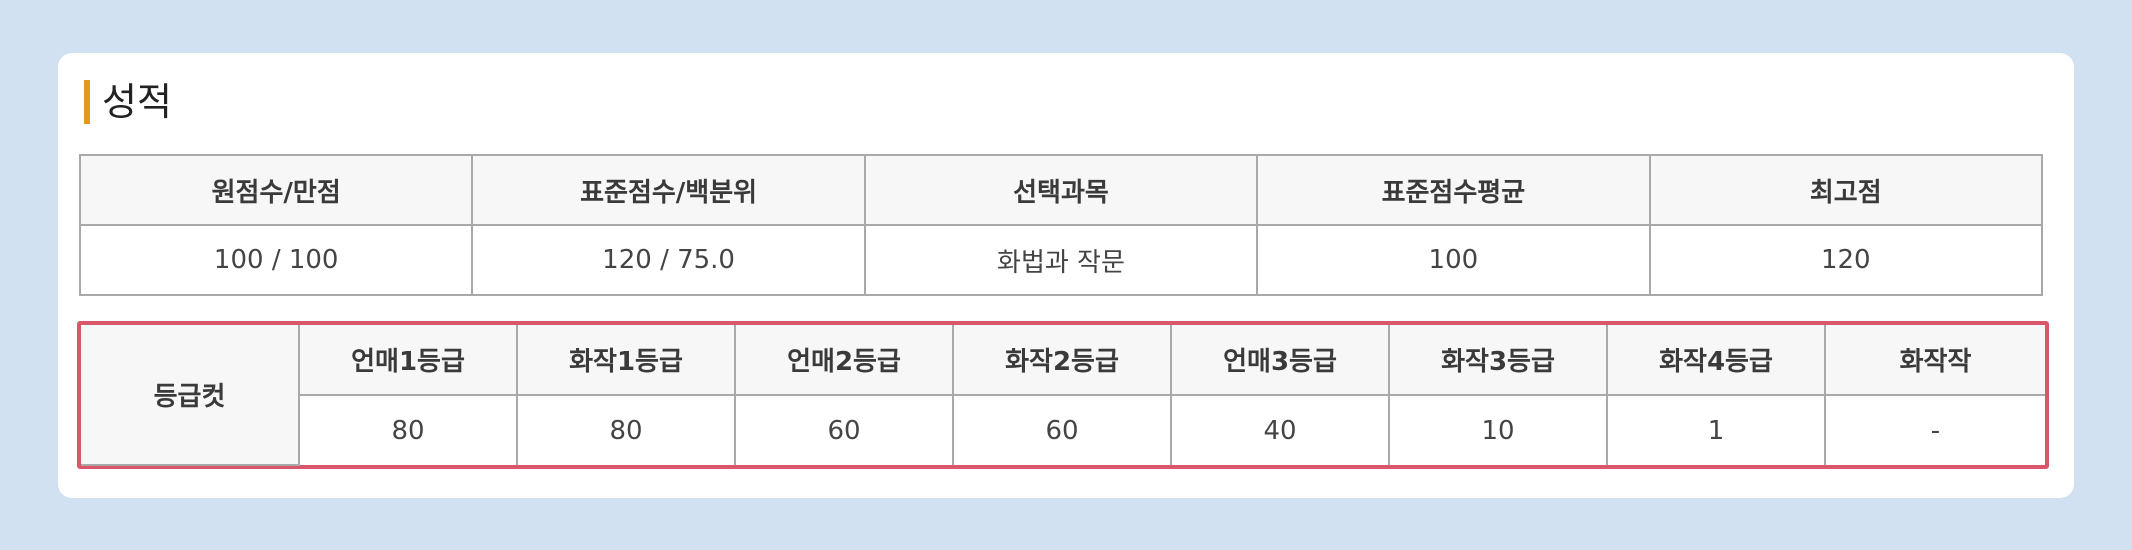 Image resolution: width=2132 pixels, height=550 pixels. I want to click on value-standard-average: 100, so click(1453, 260).